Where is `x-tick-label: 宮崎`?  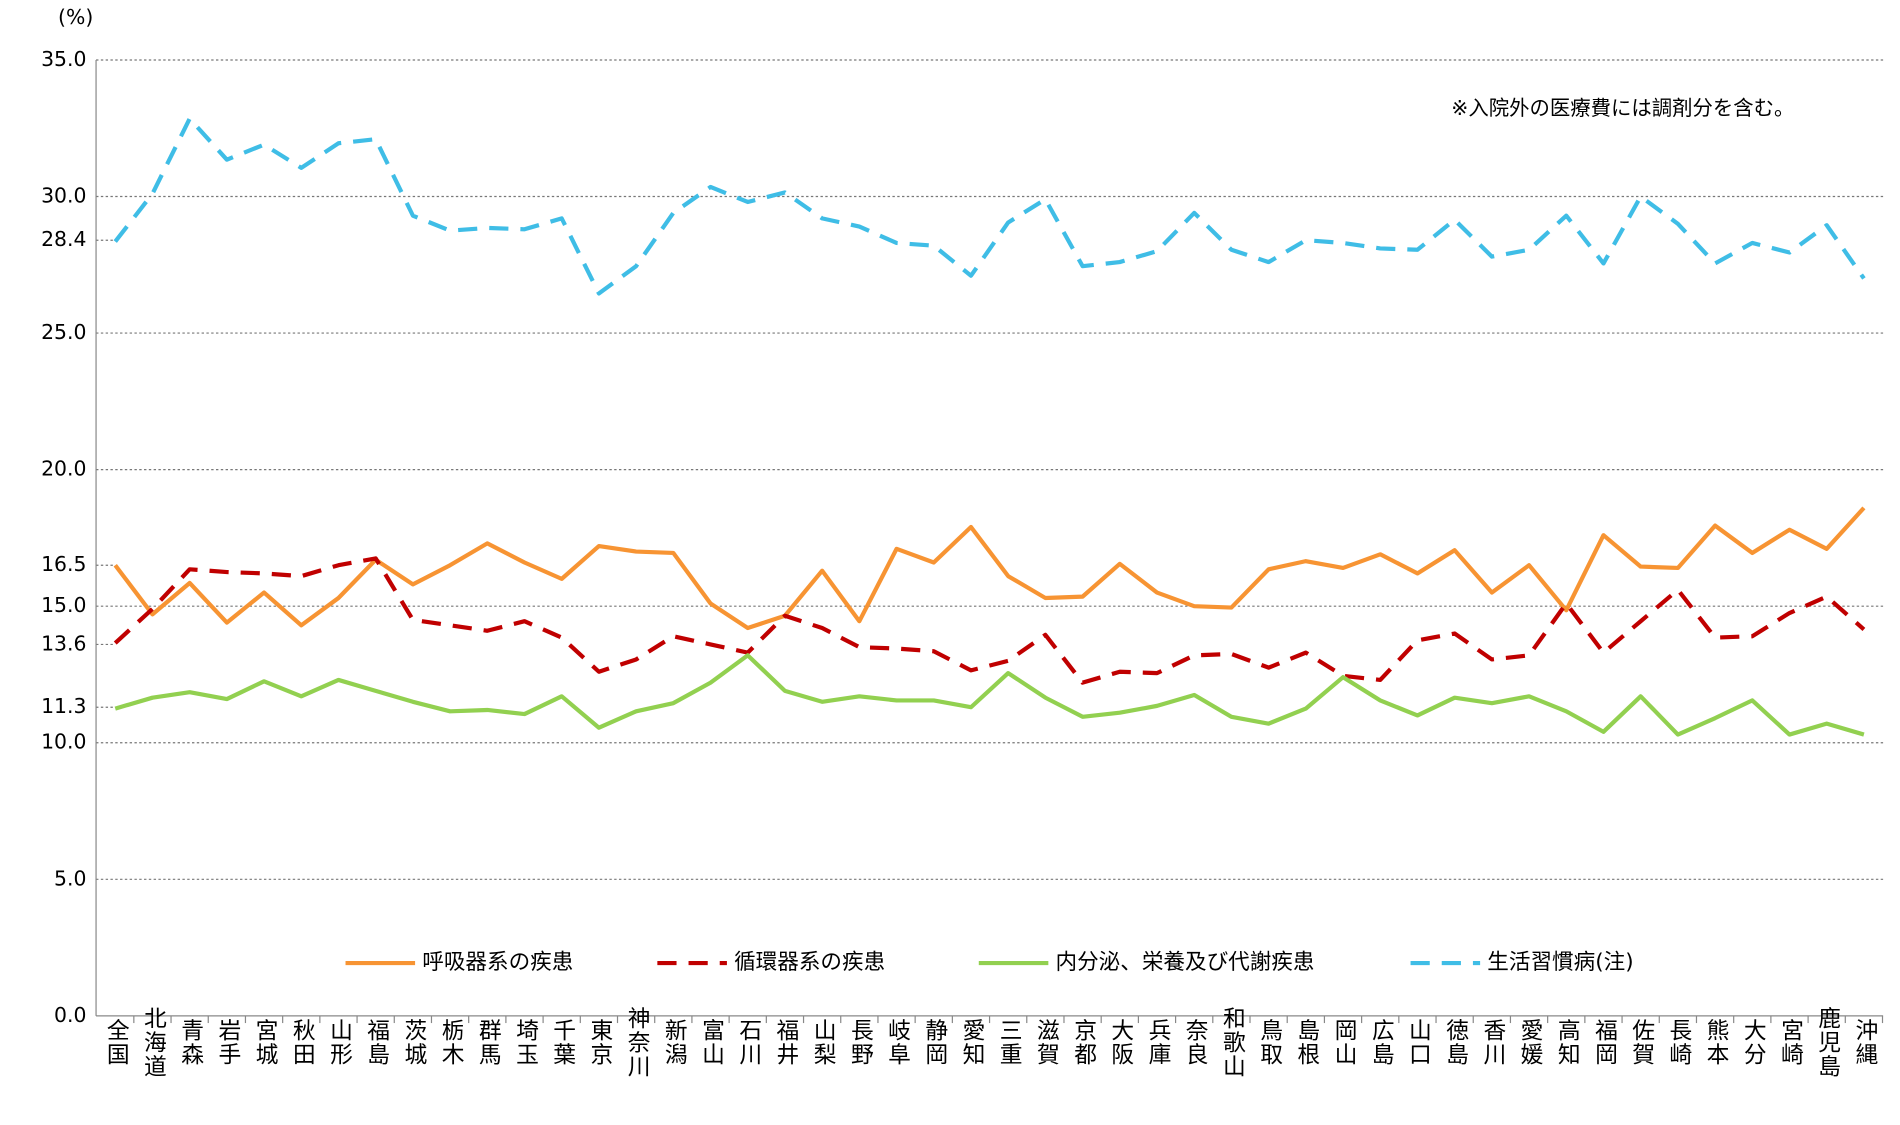 x-tick-label: 宮崎 is located at coordinates (1790, 1042).